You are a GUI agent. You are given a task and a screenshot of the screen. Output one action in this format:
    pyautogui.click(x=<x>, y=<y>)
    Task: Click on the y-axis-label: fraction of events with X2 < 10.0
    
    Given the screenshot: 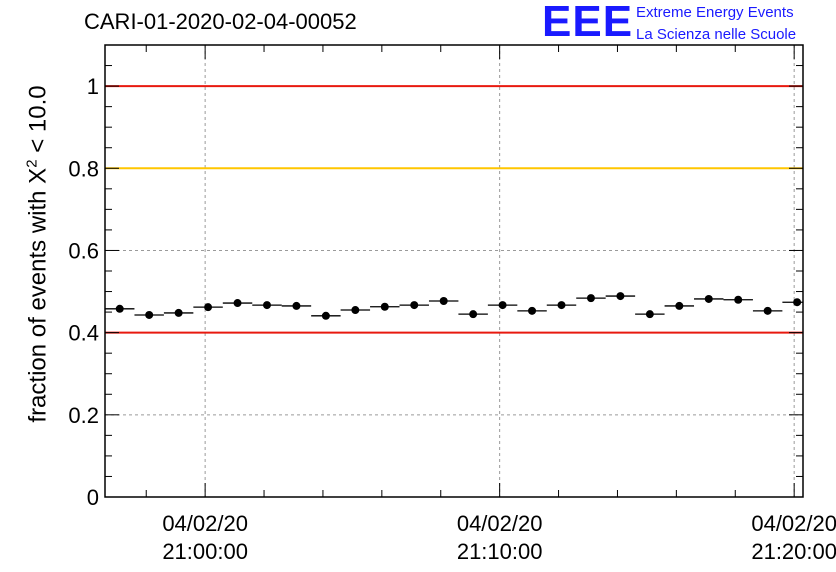 What is the action you would take?
    pyautogui.click(x=38, y=253)
    